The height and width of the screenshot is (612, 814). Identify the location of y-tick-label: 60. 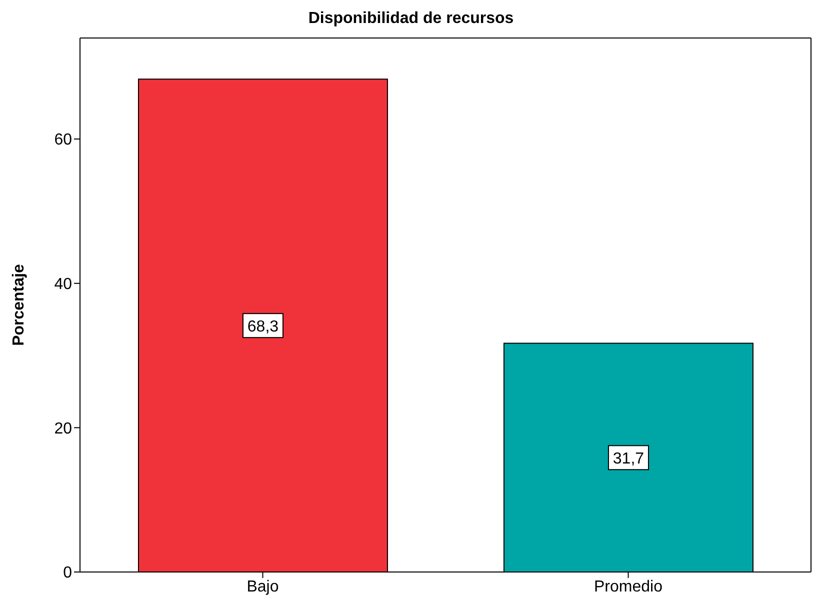
(63, 140).